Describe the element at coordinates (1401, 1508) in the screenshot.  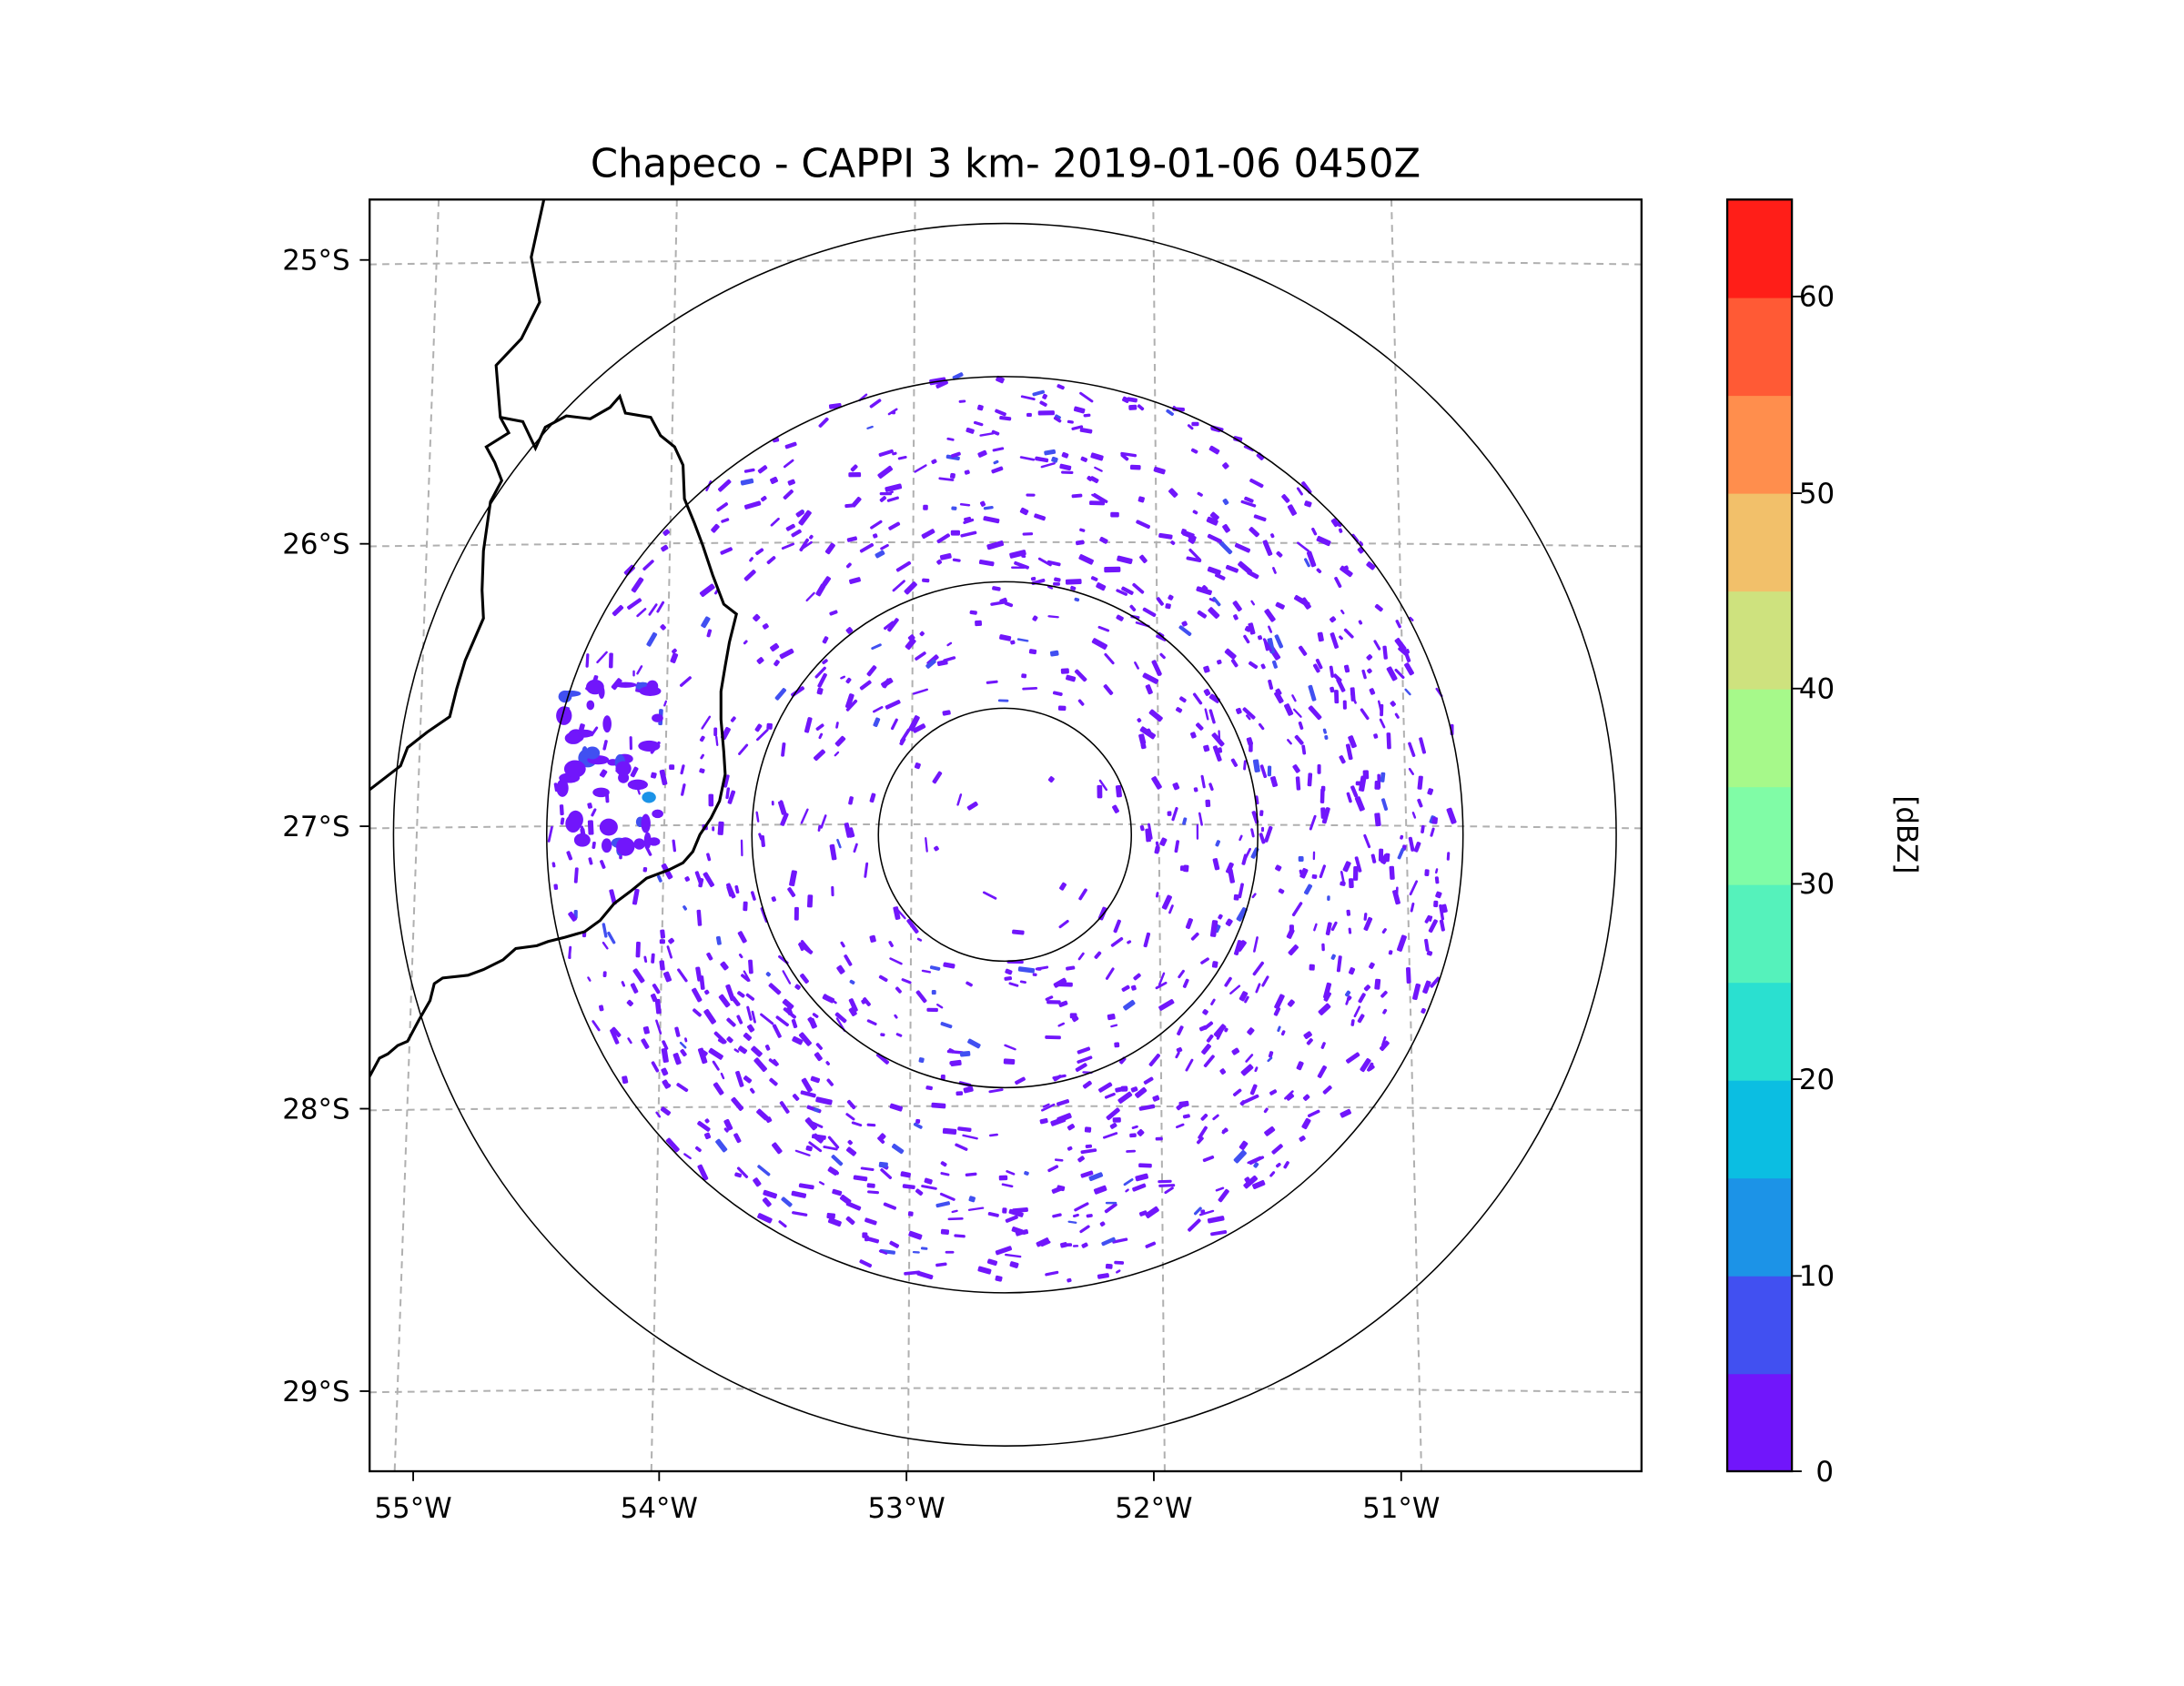
I see `x-tick-label: 51°W` at that location.